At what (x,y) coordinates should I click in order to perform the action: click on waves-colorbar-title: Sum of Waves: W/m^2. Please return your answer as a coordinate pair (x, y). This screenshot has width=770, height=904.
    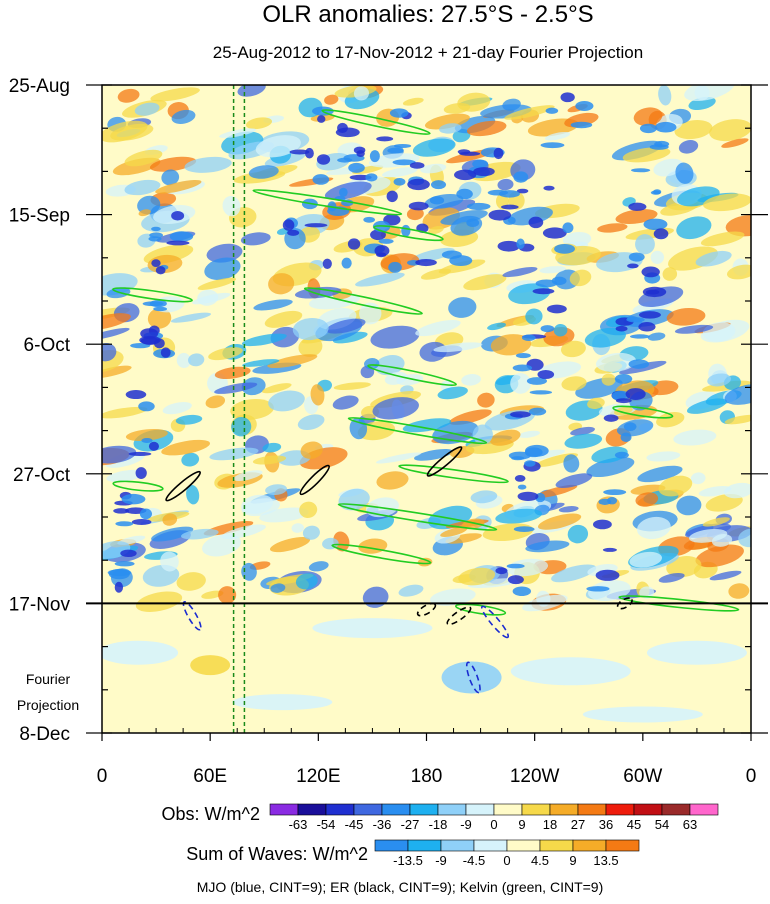
    Looking at the image, I should click on (277, 854).